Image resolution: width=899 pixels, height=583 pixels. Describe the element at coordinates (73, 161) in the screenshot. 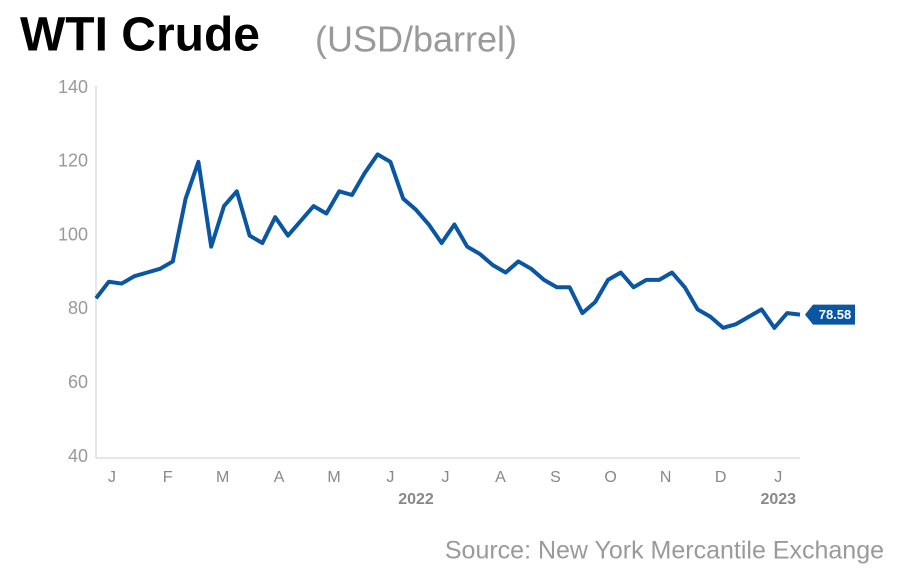

I see `y-tick-label: 120` at that location.